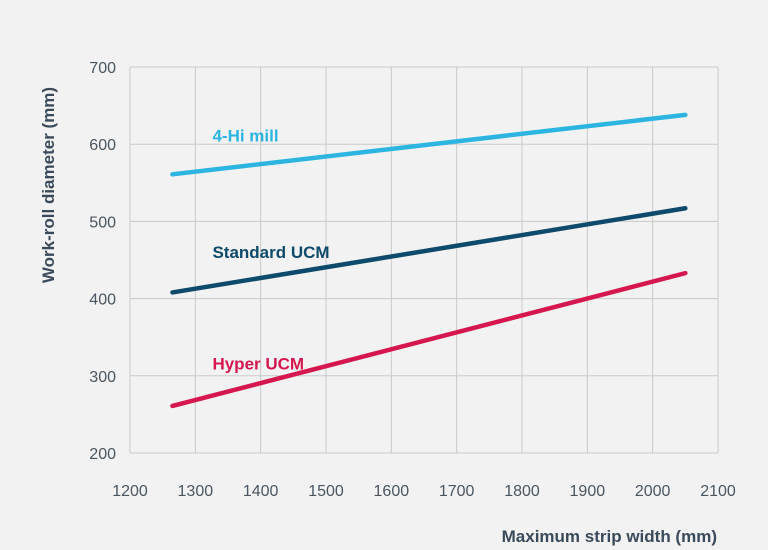 The image size is (768, 550). What do you see at coordinates (102, 300) in the screenshot?
I see `y-tick-label: 400` at bounding box center [102, 300].